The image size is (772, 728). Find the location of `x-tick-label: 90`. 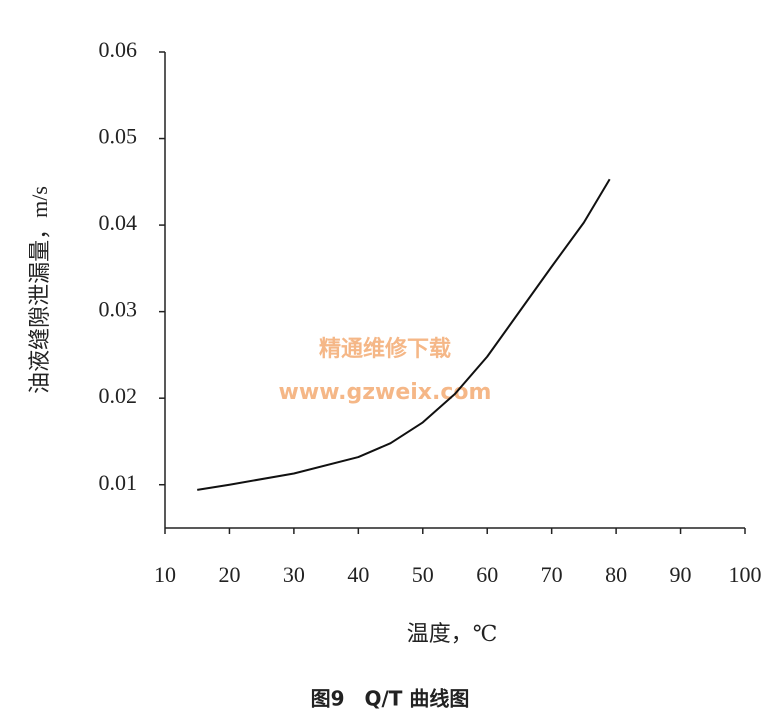

x-tick-label: 90 is located at coordinates (681, 574).